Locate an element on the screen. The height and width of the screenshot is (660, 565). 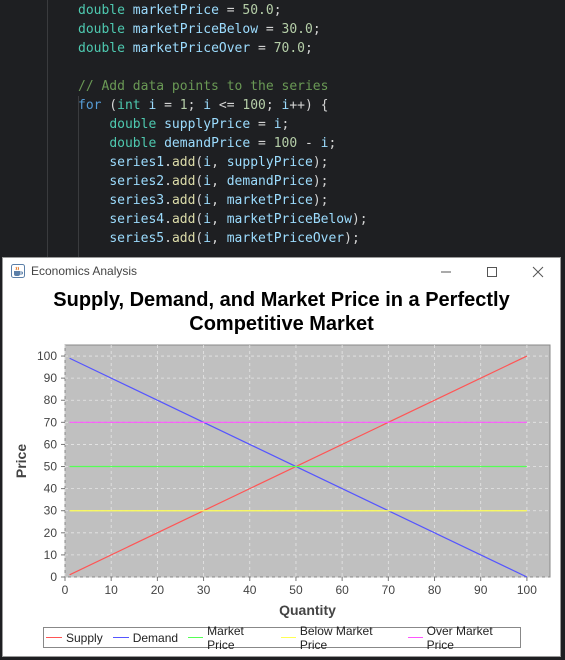
code-line: double demandPrice = 100 - i; is located at coordinates (207, 143).